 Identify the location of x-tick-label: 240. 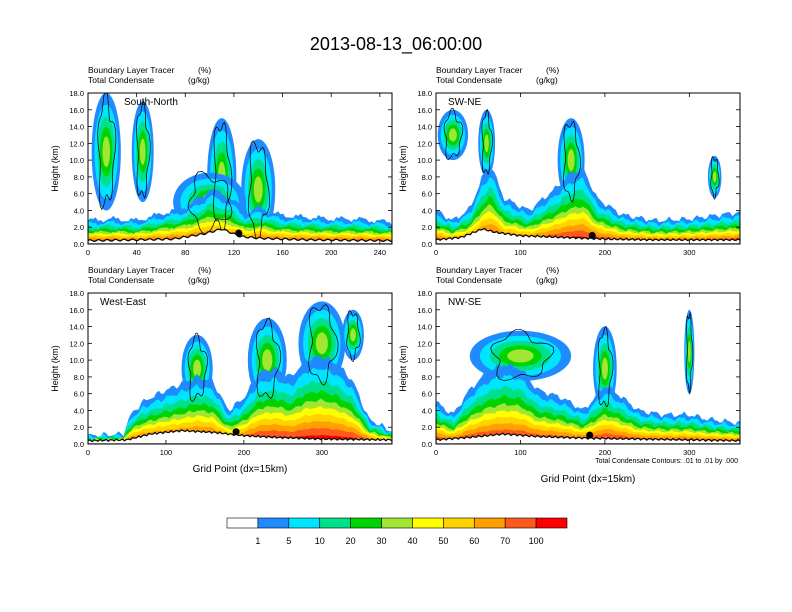
(380, 252).